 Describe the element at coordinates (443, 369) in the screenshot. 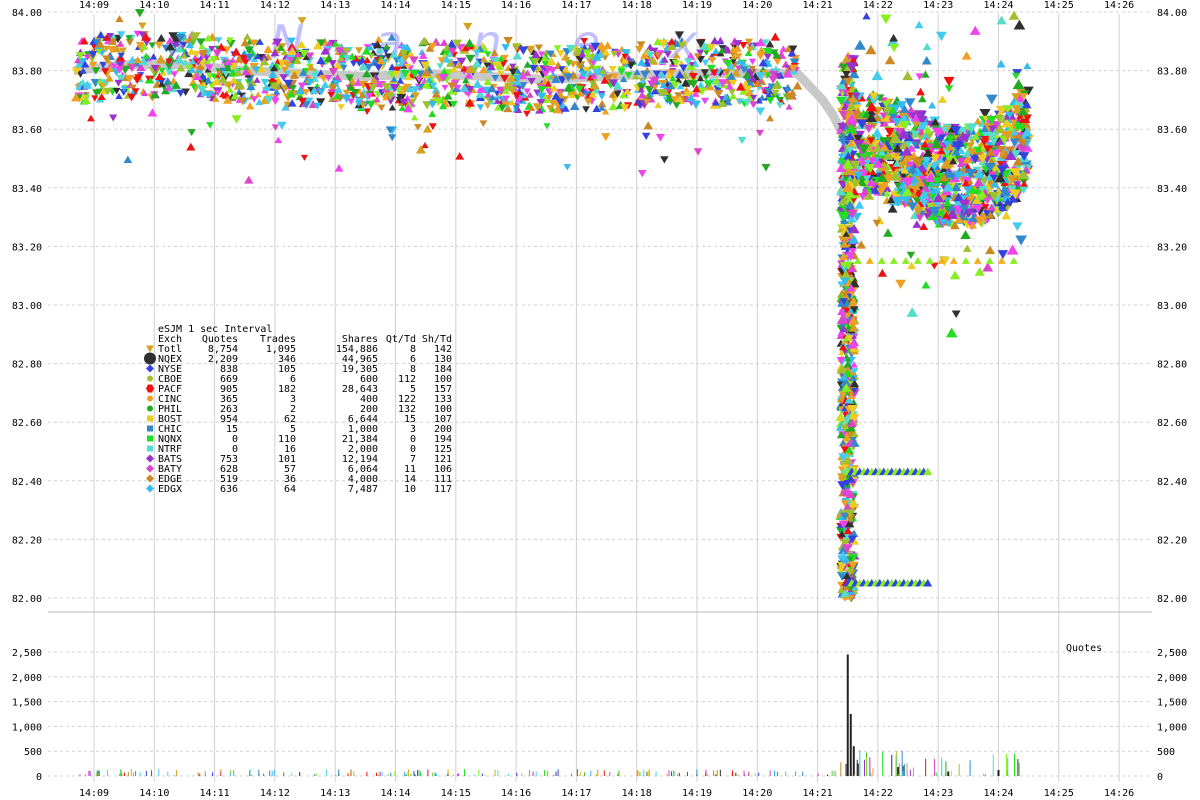

I see `legend-cell: 184` at that location.